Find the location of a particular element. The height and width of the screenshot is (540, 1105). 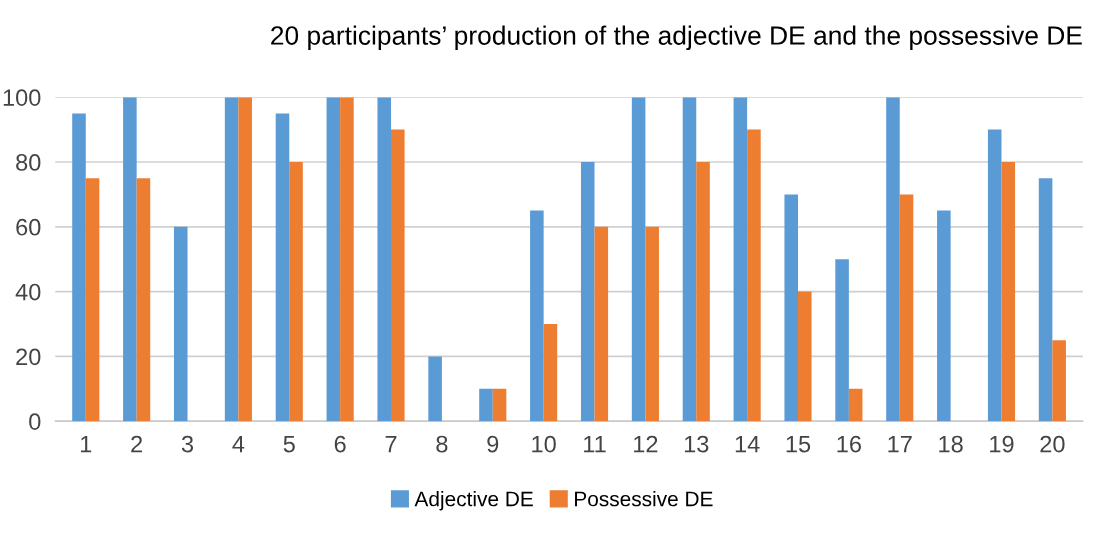

x-tick-label: 15 is located at coordinates (798, 444).